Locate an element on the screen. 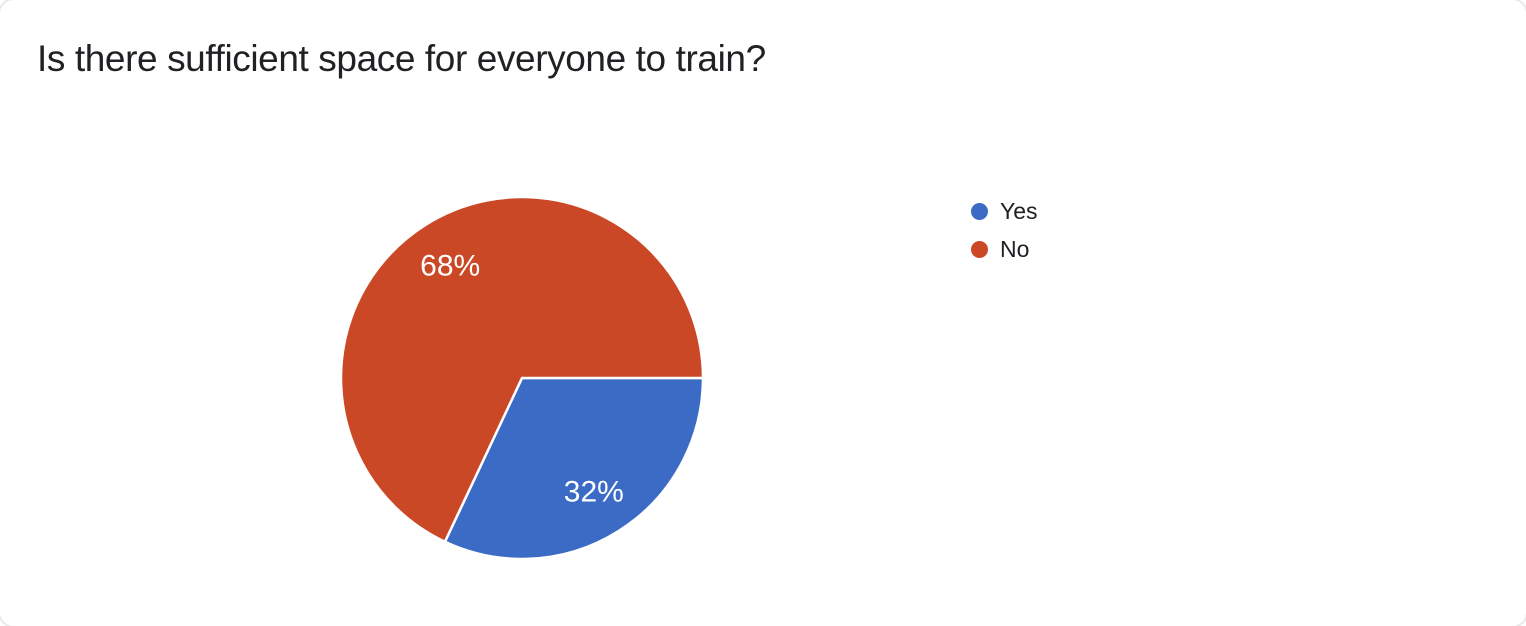 Image resolution: width=1526 pixels, height=626 pixels. chart-legend: Yes No is located at coordinates (1004, 230).